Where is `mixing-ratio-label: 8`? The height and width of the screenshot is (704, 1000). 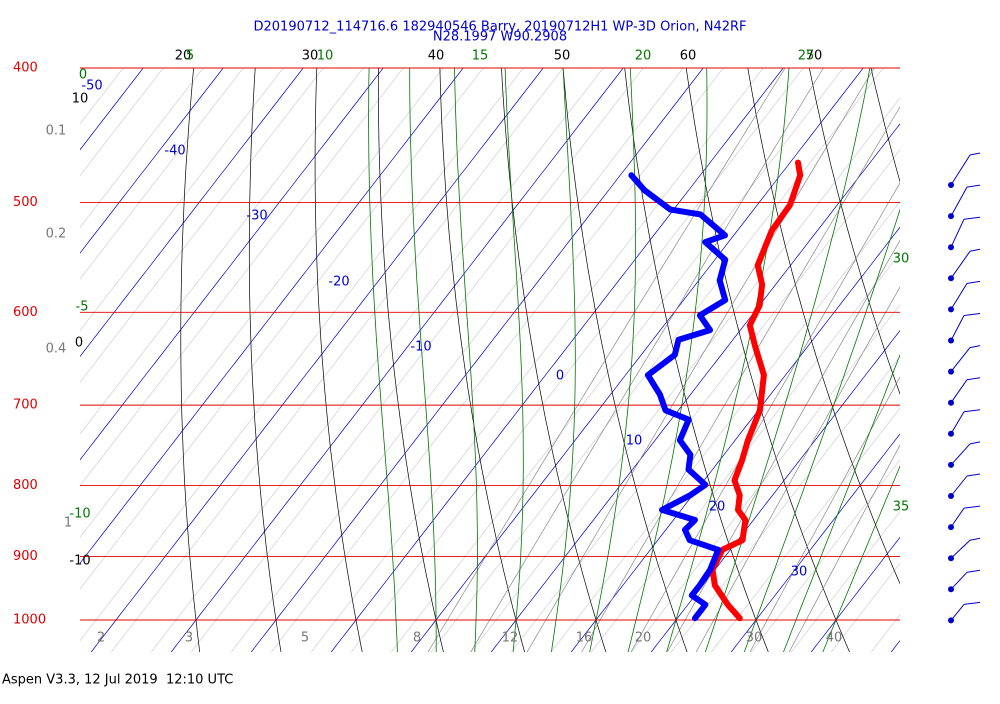 mixing-ratio-label: 8 is located at coordinates (417, 638).